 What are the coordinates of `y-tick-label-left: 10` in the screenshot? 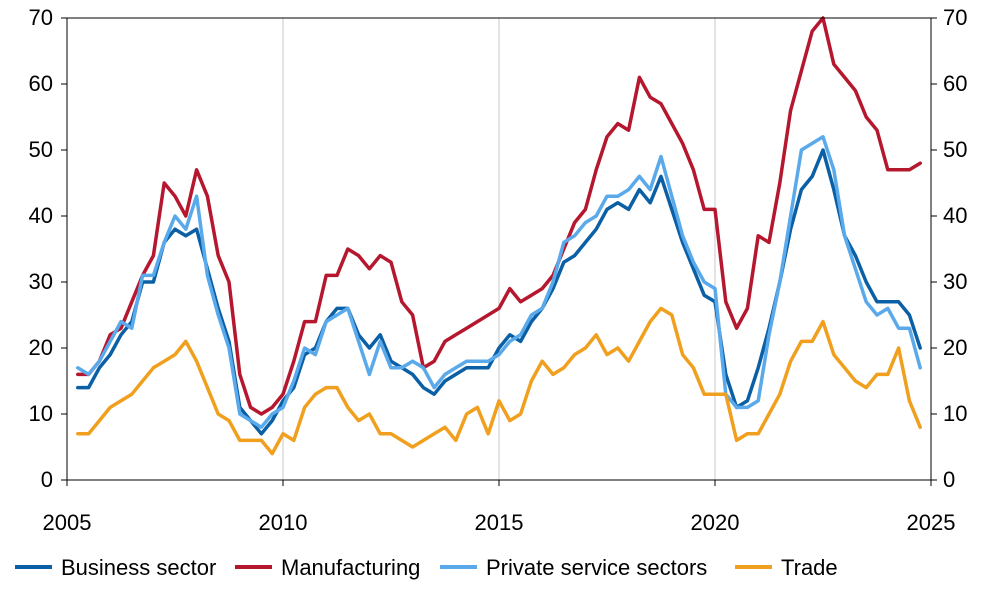 It's located at (41, 413).